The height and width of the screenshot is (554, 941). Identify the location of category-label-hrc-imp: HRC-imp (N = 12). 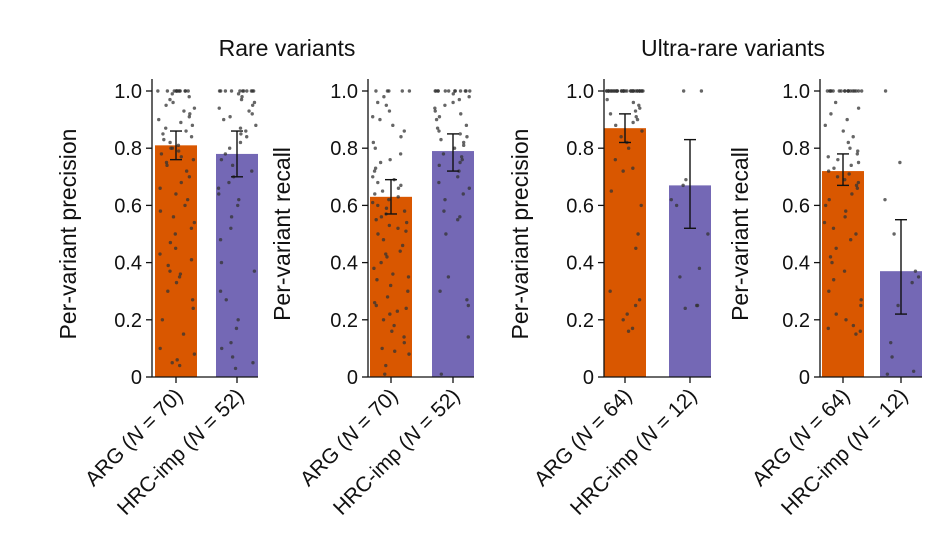
(633, 451).